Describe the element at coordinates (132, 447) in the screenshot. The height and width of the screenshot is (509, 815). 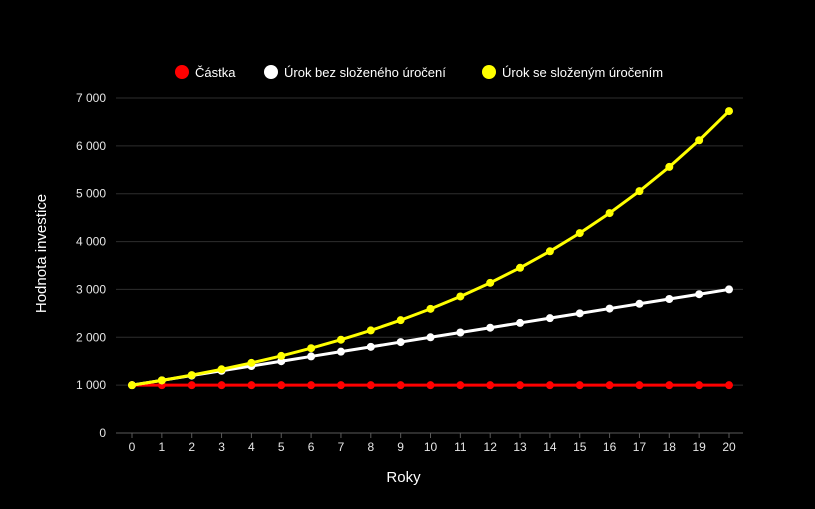
I see `x-tick-label: 0` at that location.